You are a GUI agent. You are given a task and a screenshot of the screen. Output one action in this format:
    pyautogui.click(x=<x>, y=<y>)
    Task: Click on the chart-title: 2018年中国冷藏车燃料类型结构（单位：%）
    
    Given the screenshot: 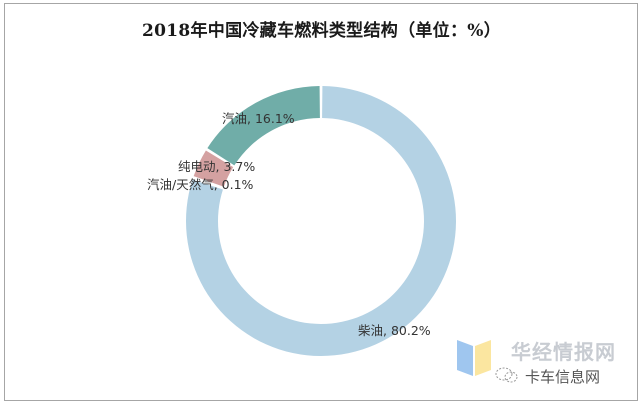 What is the action you would take?
    pyautogui.click(x=321, y=31)
    